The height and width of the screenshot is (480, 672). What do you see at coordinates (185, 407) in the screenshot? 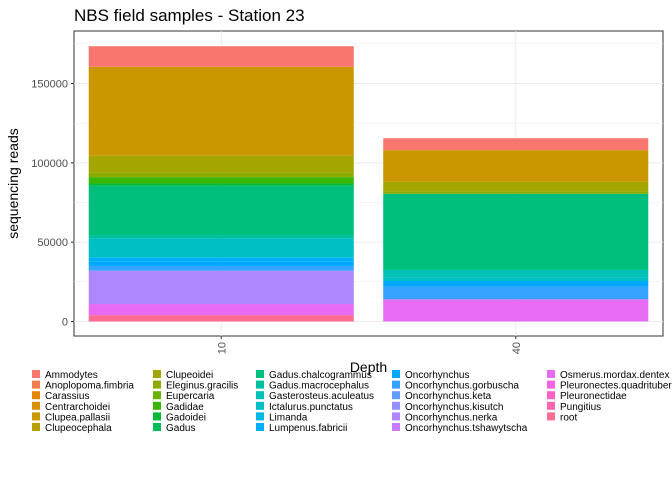
I see `legend-label: Gadidae` at bounding box center [185, 407].